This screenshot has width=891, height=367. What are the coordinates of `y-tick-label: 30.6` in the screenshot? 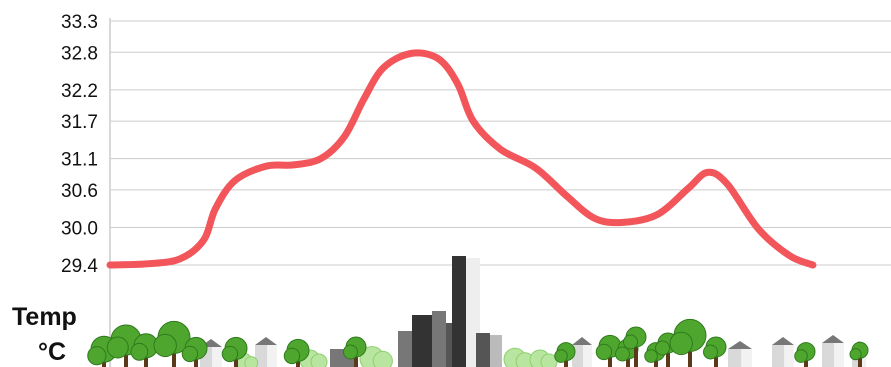 It's located at (79, 191).